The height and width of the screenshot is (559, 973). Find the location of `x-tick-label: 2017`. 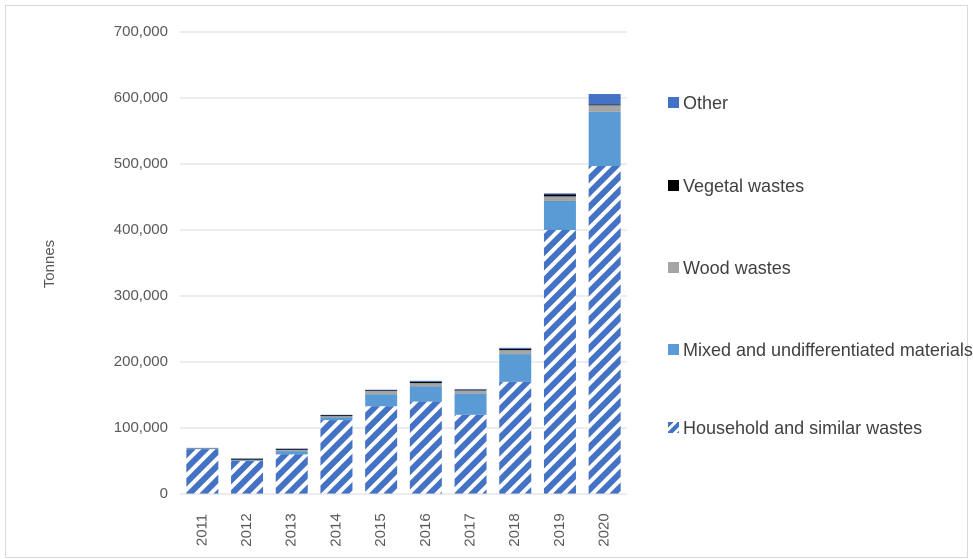

x-tick-label: 2017 is located at coordinates (470, 529).